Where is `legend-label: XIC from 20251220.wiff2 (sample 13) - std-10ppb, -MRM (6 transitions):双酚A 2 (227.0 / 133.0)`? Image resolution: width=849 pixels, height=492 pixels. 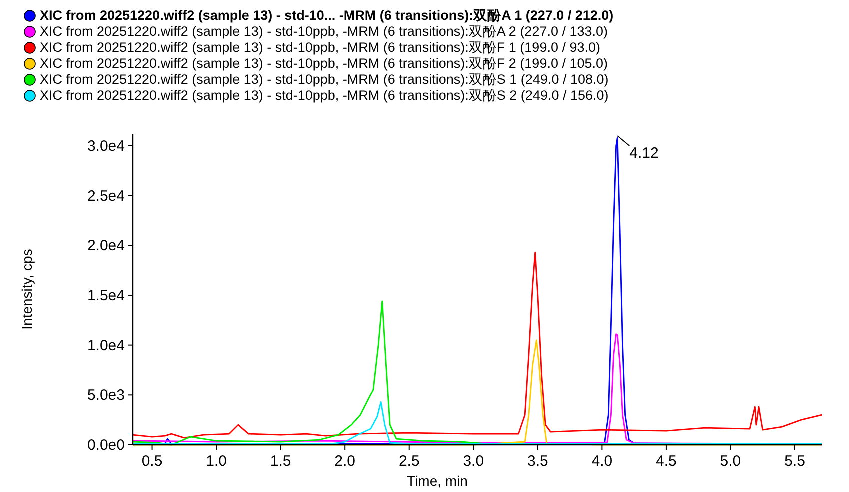 legend-label: XIC from 20251220.wiff2 (sample 13) - std-10ppb, -MRM (6 transitions):双酚A 2 (227.0 / 133.0) is located at coordinates (324, 31).